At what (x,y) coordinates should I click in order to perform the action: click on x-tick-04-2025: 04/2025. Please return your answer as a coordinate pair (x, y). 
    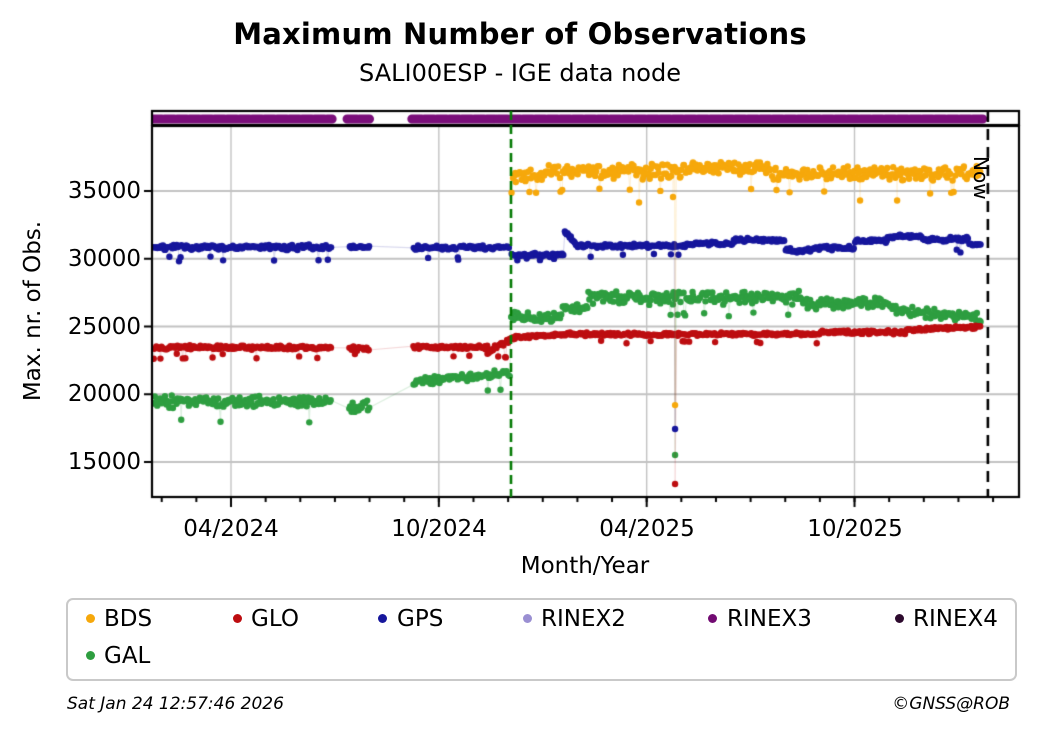
    Looking at the image, I should click on (647, 529).